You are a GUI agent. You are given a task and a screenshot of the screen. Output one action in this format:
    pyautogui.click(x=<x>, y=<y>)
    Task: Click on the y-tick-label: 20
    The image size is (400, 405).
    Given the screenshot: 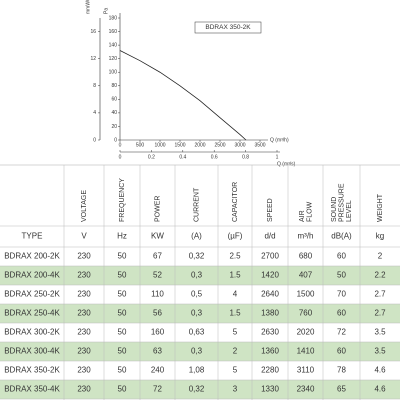 What is the action you would take?
    pyautogui.click(x=114, y=127)
    